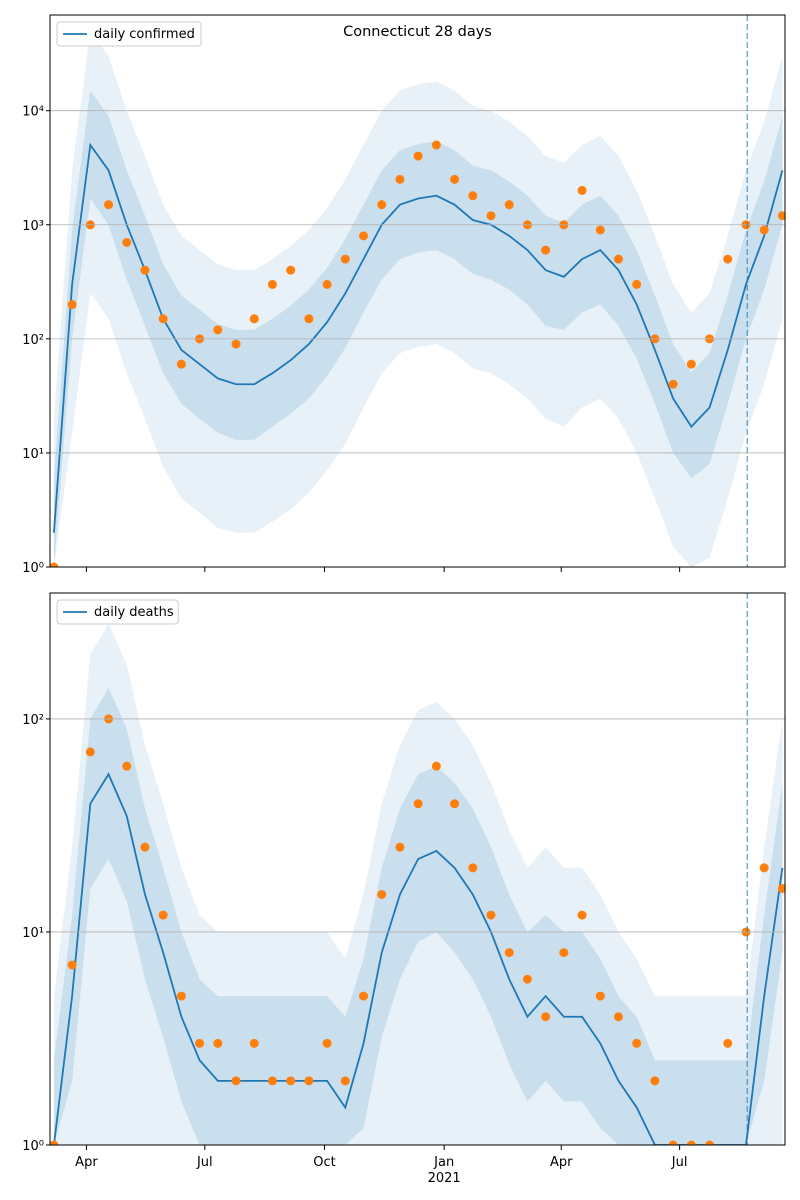  Describe the element at coordinates (33, 226) in the screenshot. I see `y-tick-label: 10³` at that location.